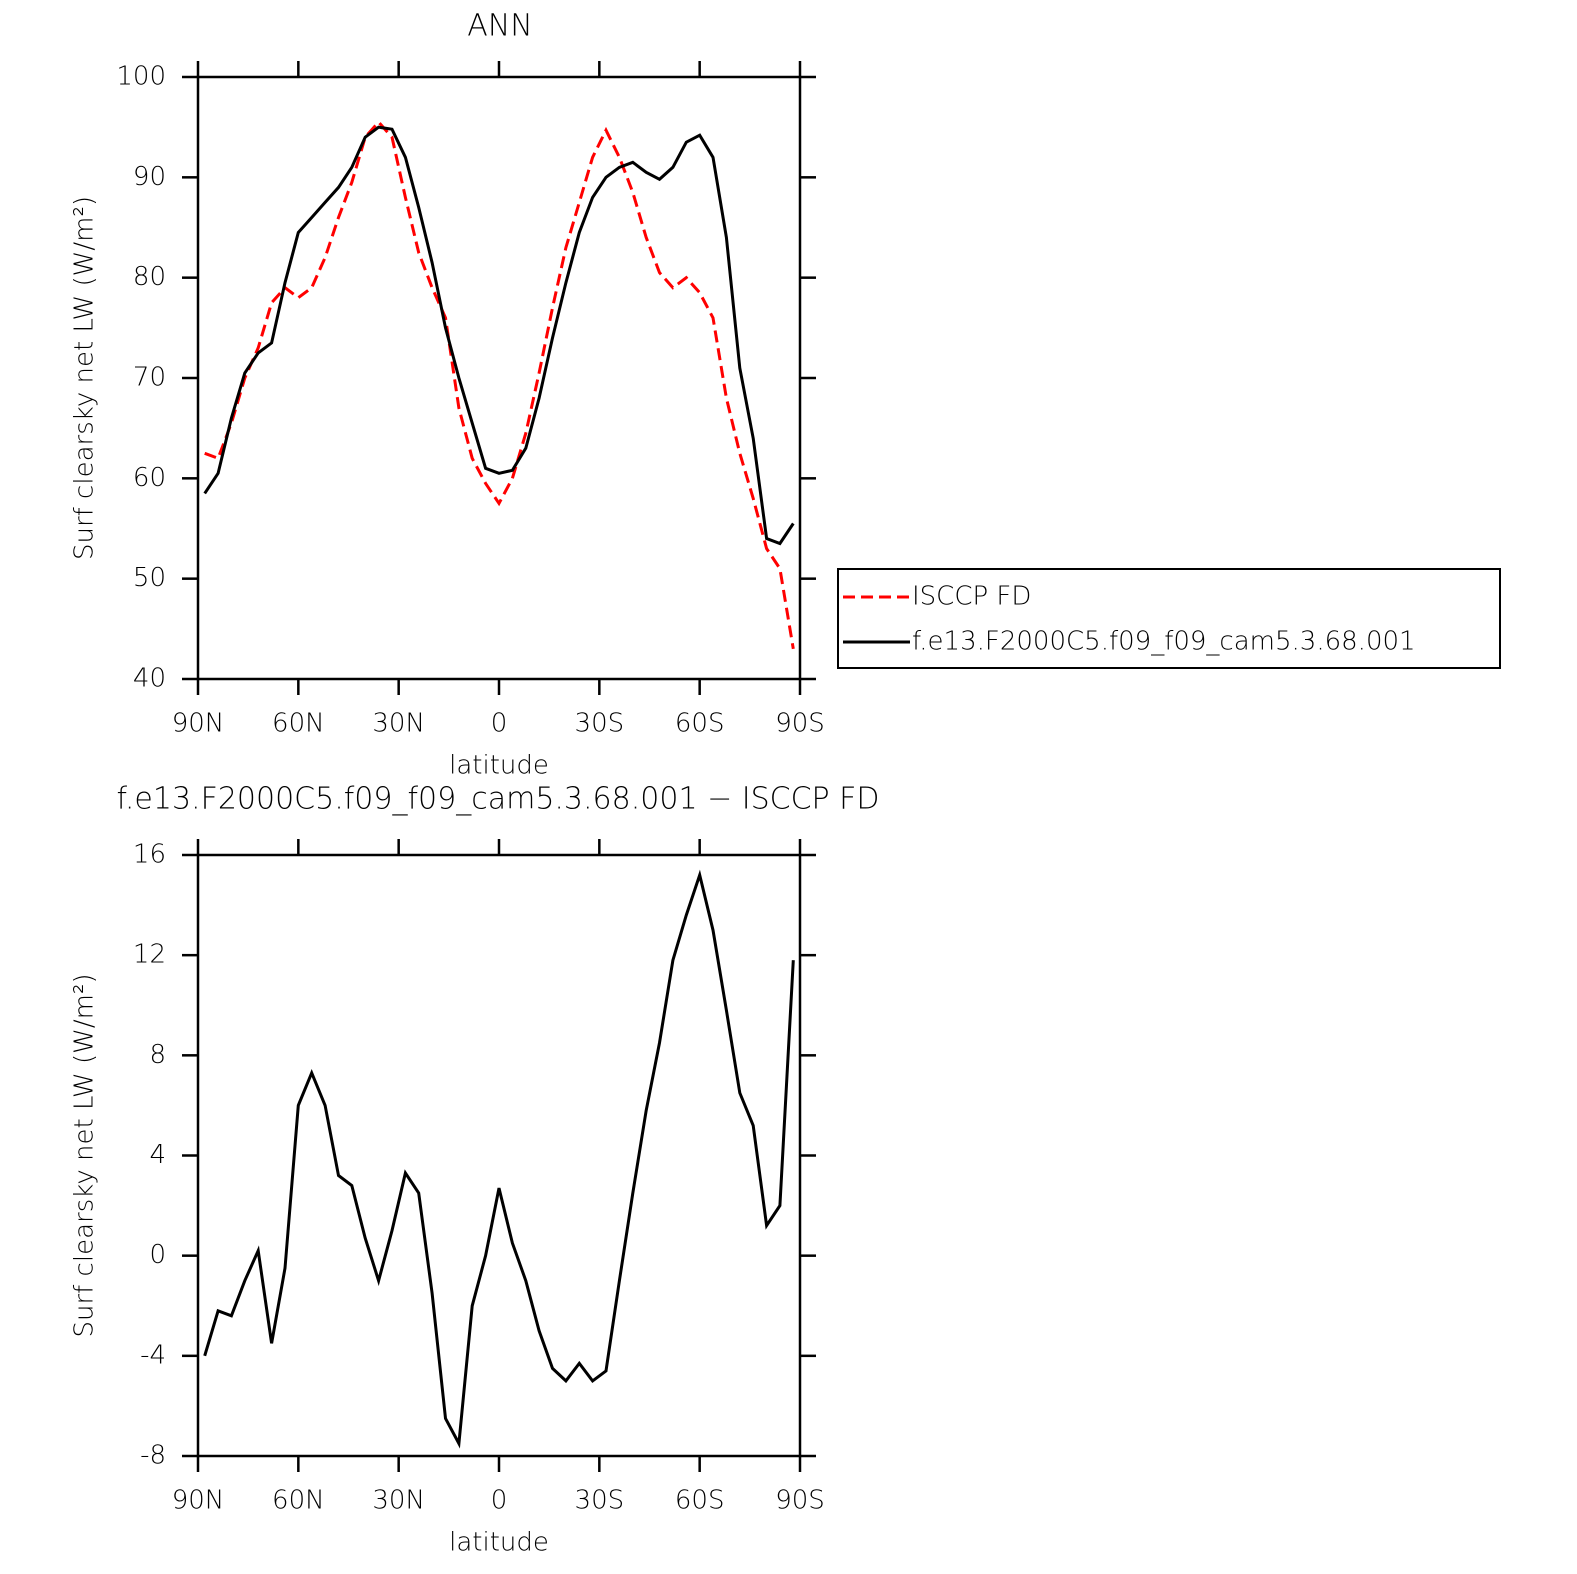 Image resolution: width=1577 pixels, height=1574 pixels. Describe the element at coordinates (149, 955) in the screenshot. I see `y-tick-label: 12` at that location.